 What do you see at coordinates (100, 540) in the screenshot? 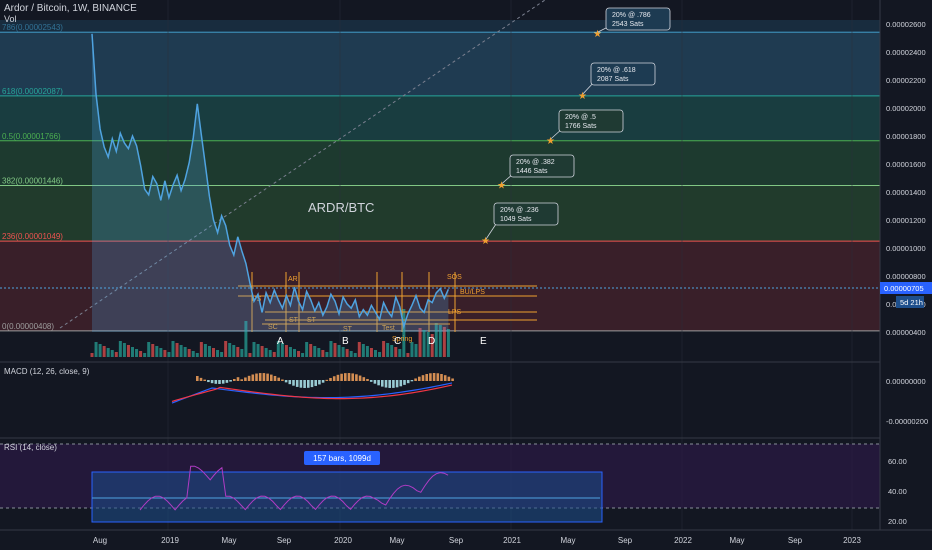
I see `time-tick: Aug` at bounding box center [100, 540].